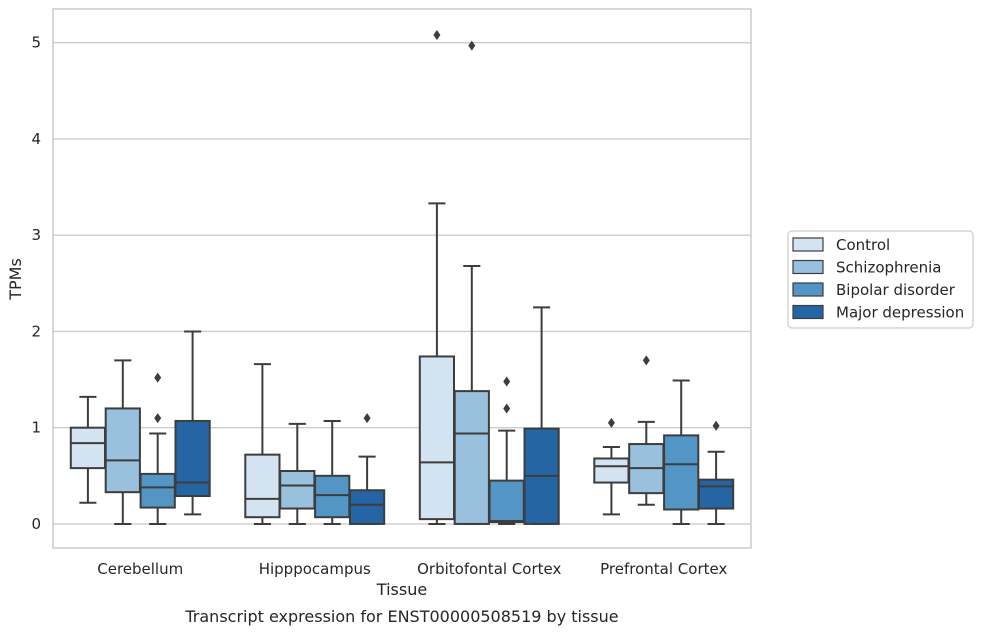 This screenshot has width=983, height=634. Describe the element at coordinates (36, 331) in the screenshot. I see `y-tick-label: 2` at that location.